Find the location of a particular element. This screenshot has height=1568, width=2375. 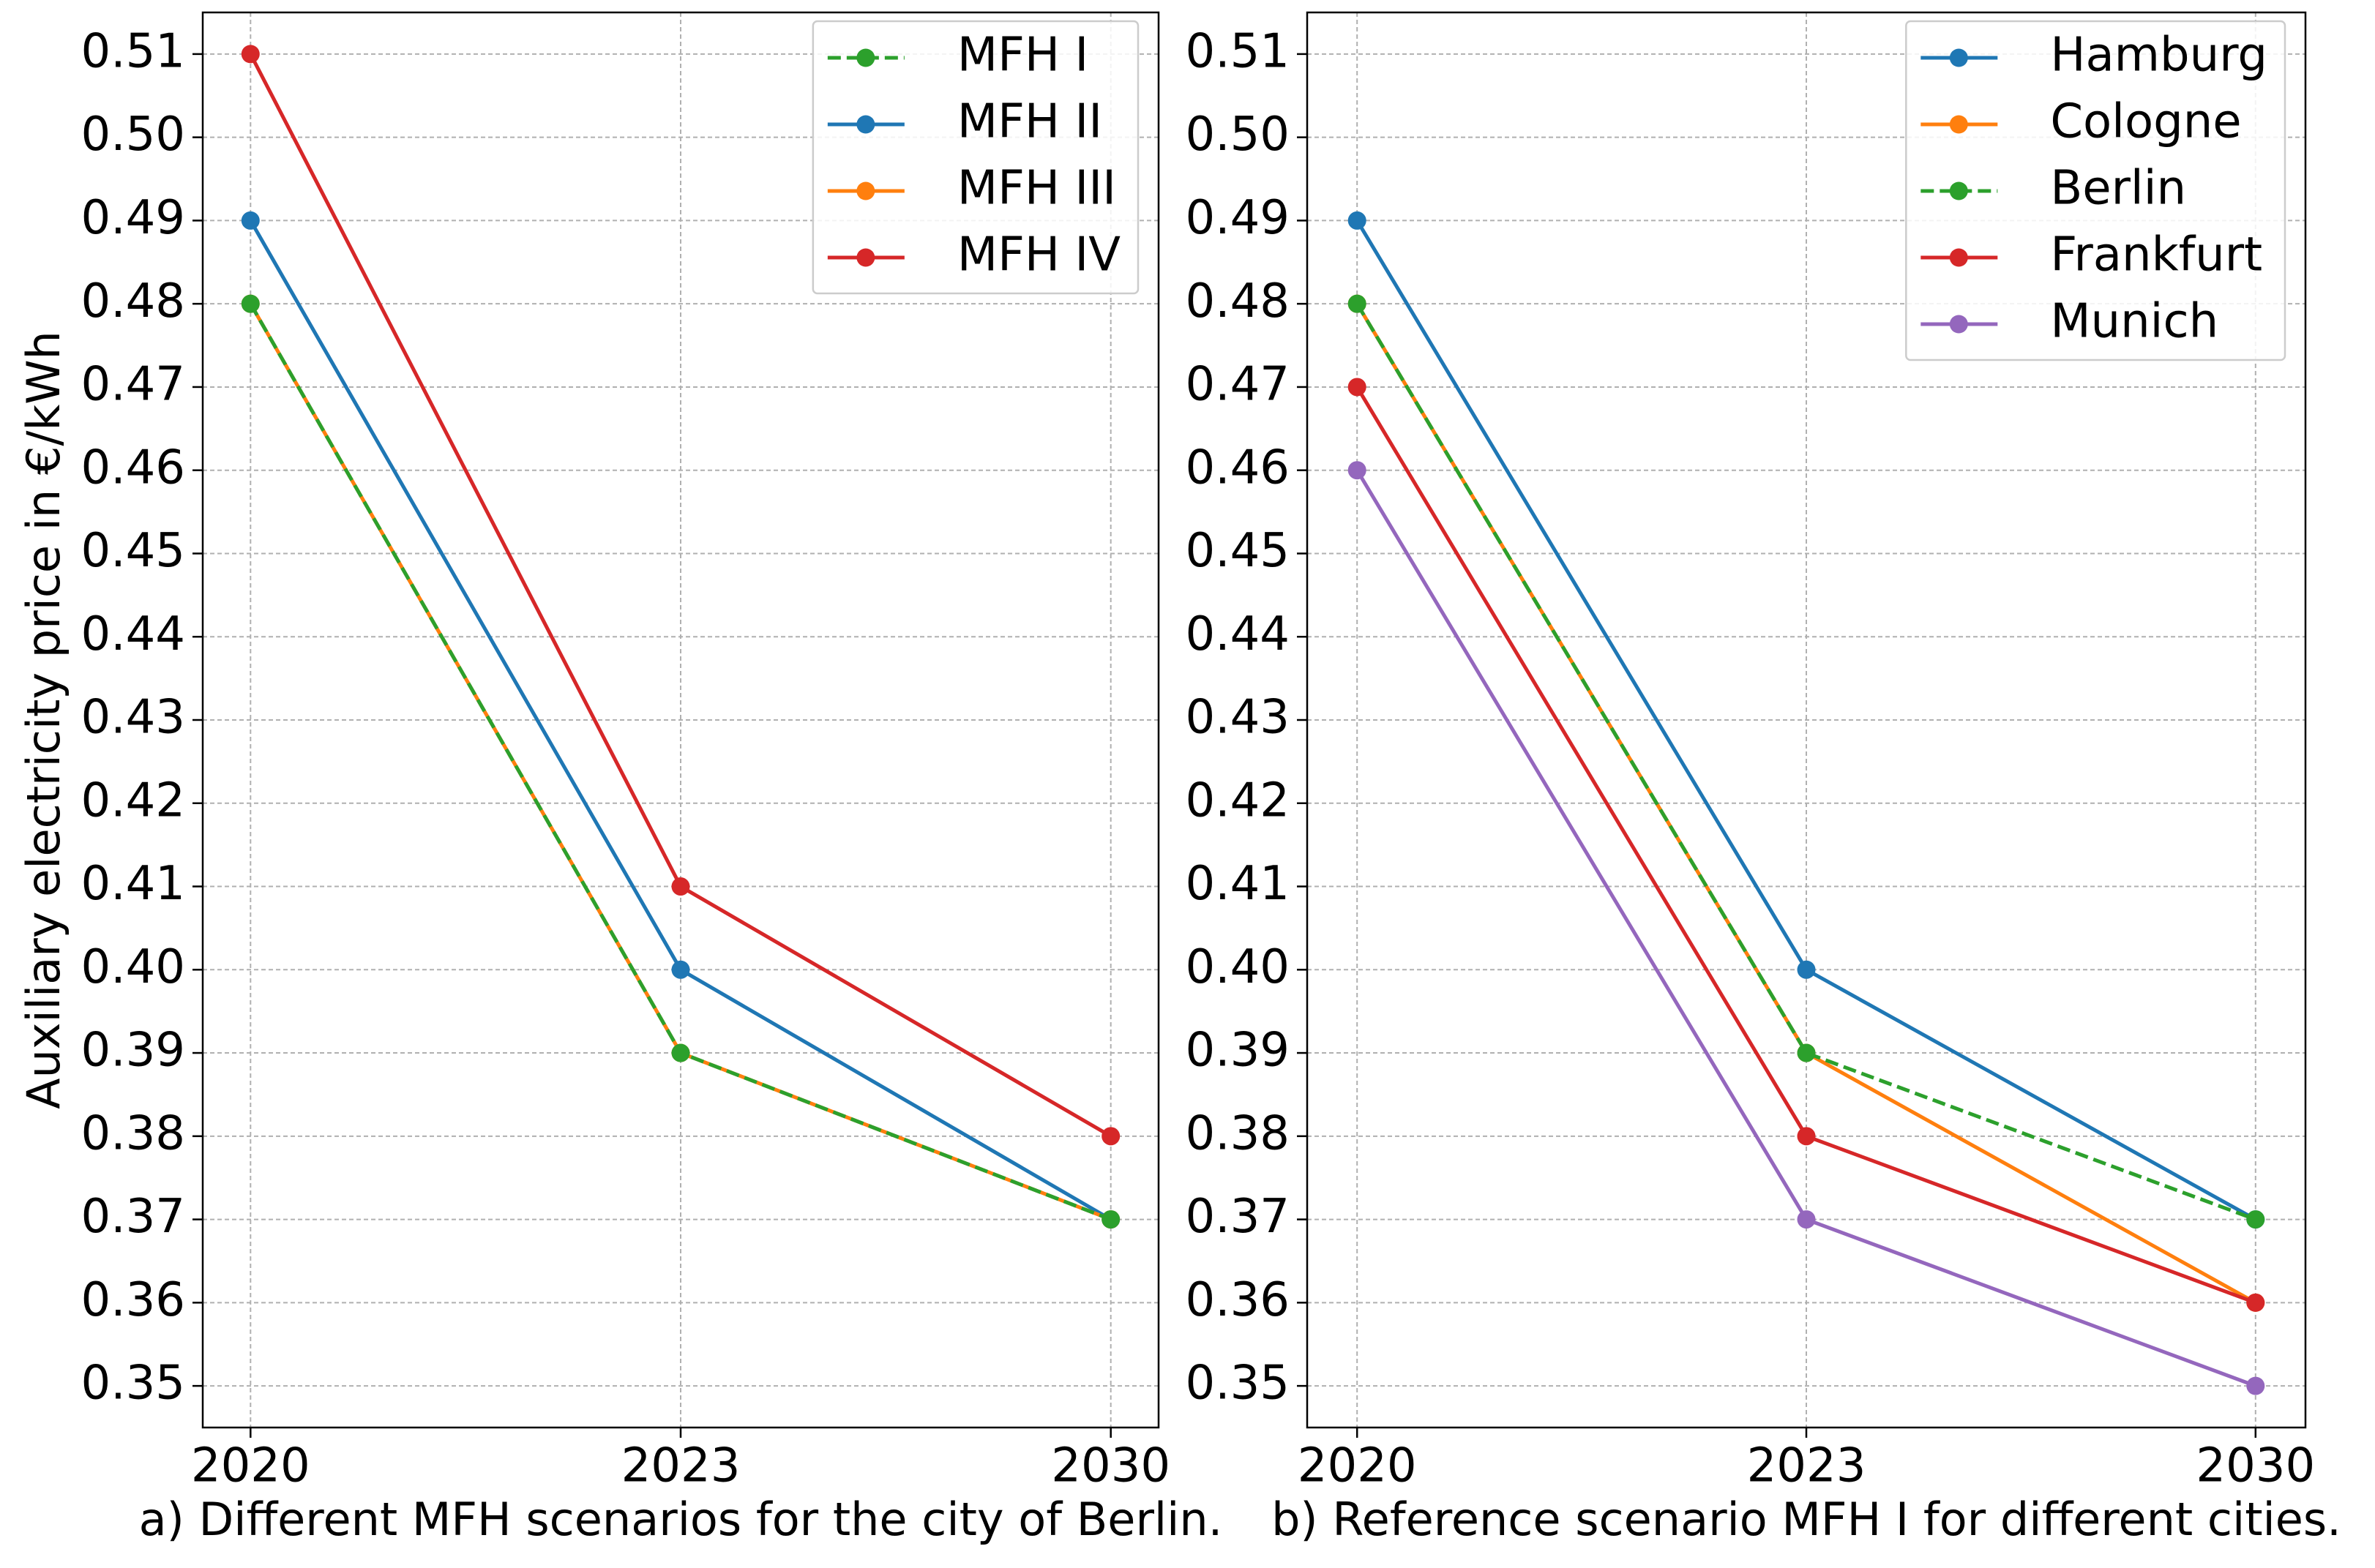

legend-label: MFH II is located at coordinates (1029, 122).